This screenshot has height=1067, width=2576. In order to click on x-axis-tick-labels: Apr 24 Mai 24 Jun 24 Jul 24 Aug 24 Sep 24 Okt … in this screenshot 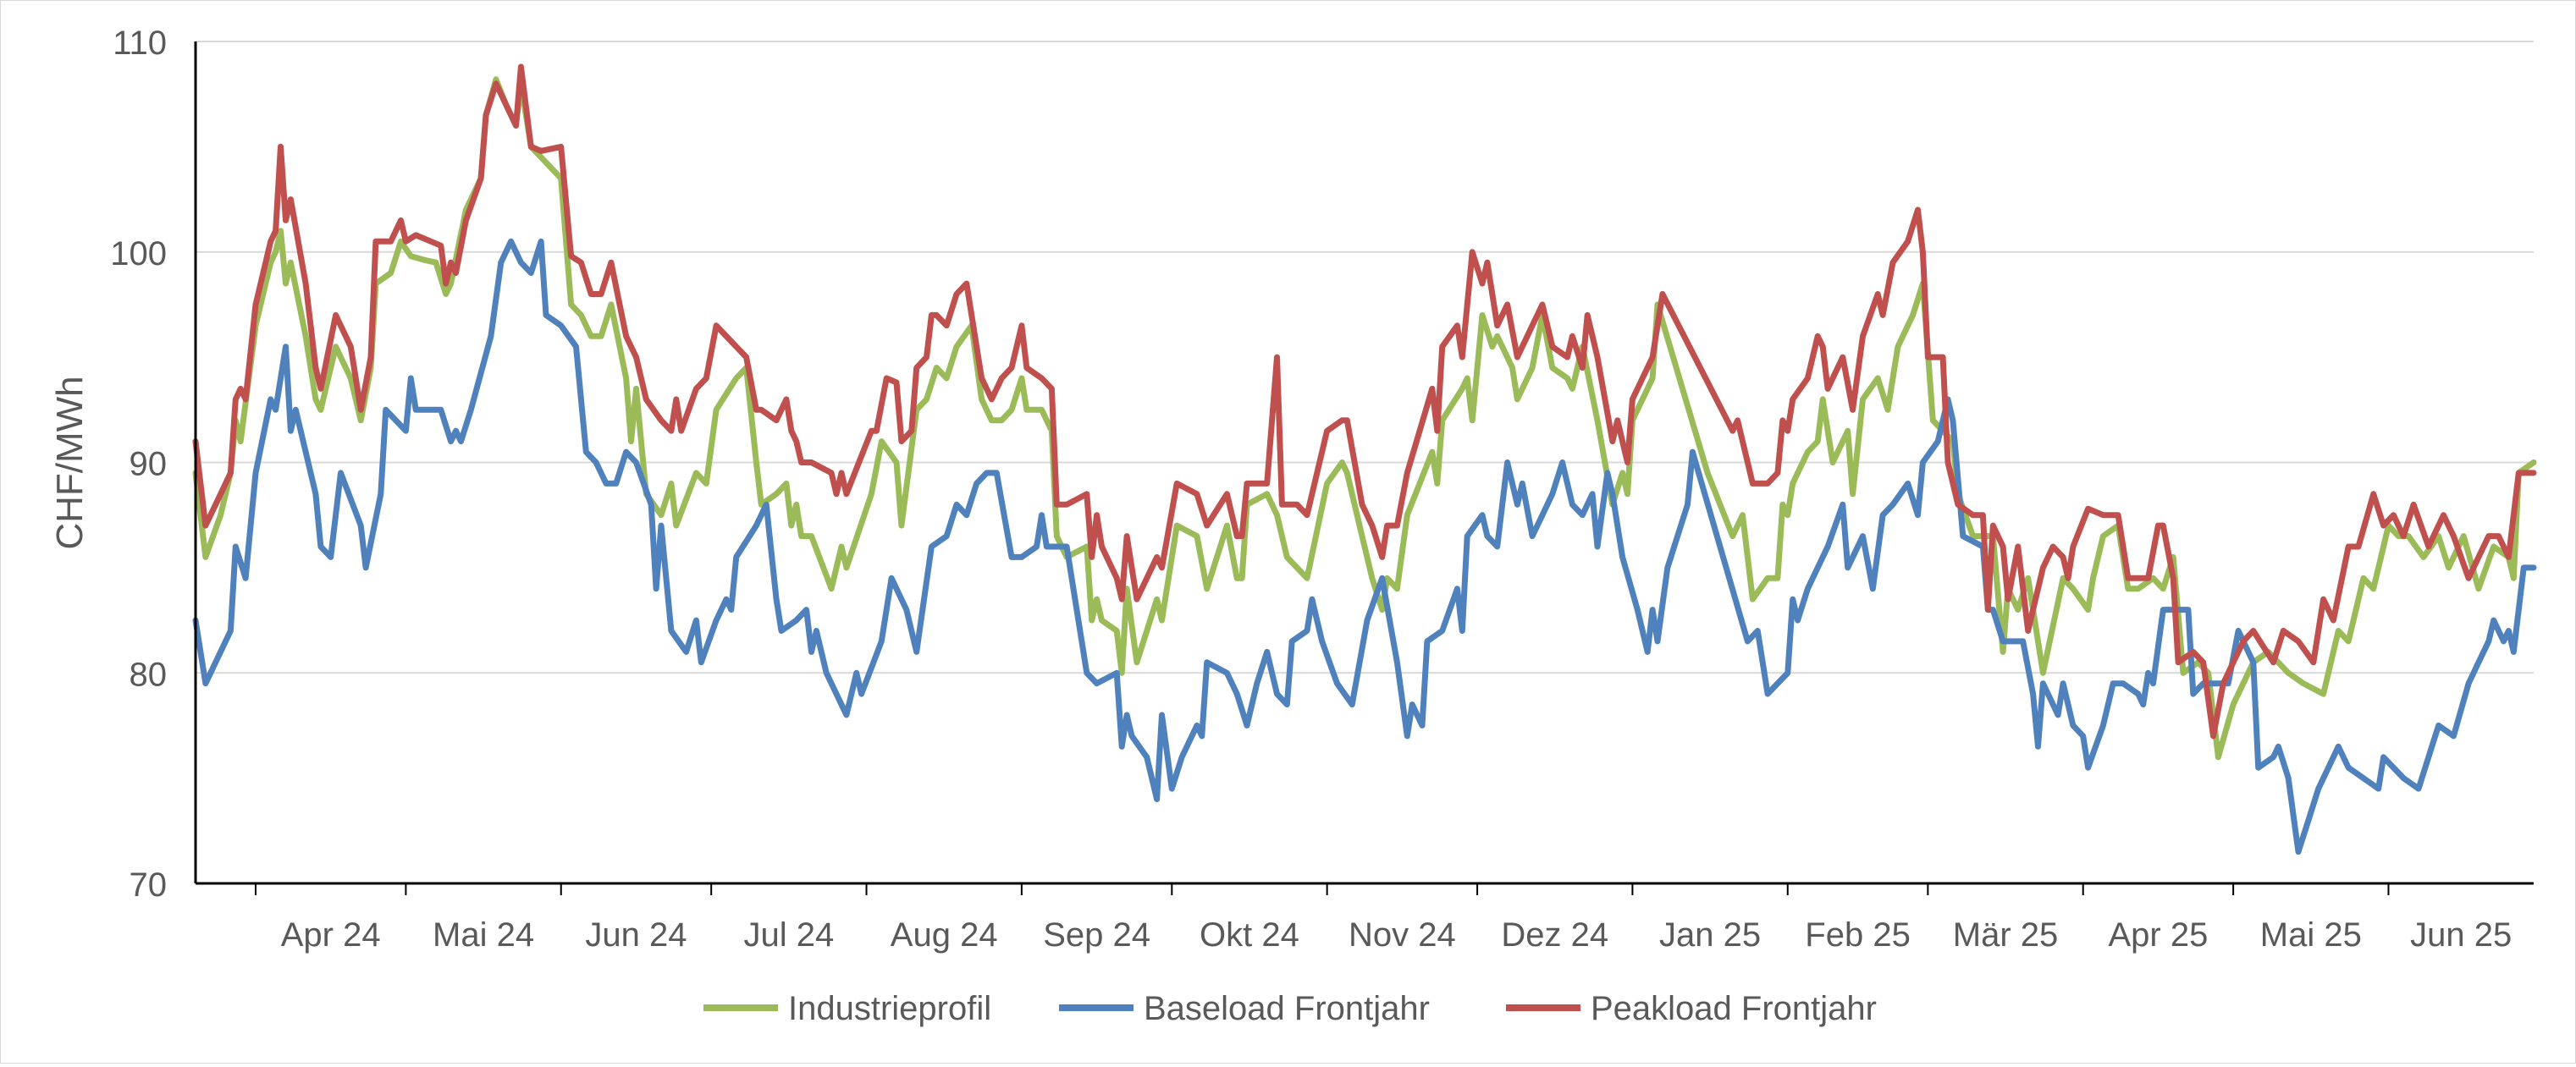, I will do `click(1397, 935)`.